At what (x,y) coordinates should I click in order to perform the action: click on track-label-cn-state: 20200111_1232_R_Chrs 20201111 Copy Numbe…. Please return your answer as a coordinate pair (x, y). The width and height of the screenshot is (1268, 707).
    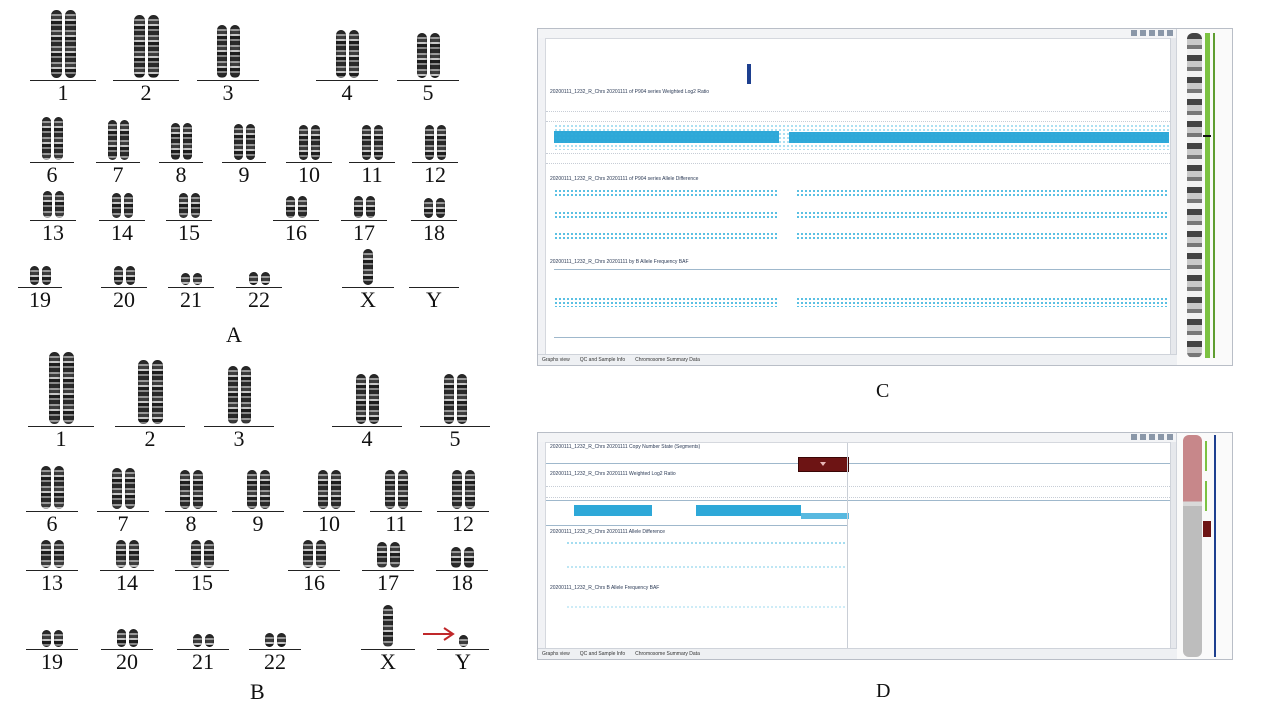
    Looking at the image, I should click on (625, 447).